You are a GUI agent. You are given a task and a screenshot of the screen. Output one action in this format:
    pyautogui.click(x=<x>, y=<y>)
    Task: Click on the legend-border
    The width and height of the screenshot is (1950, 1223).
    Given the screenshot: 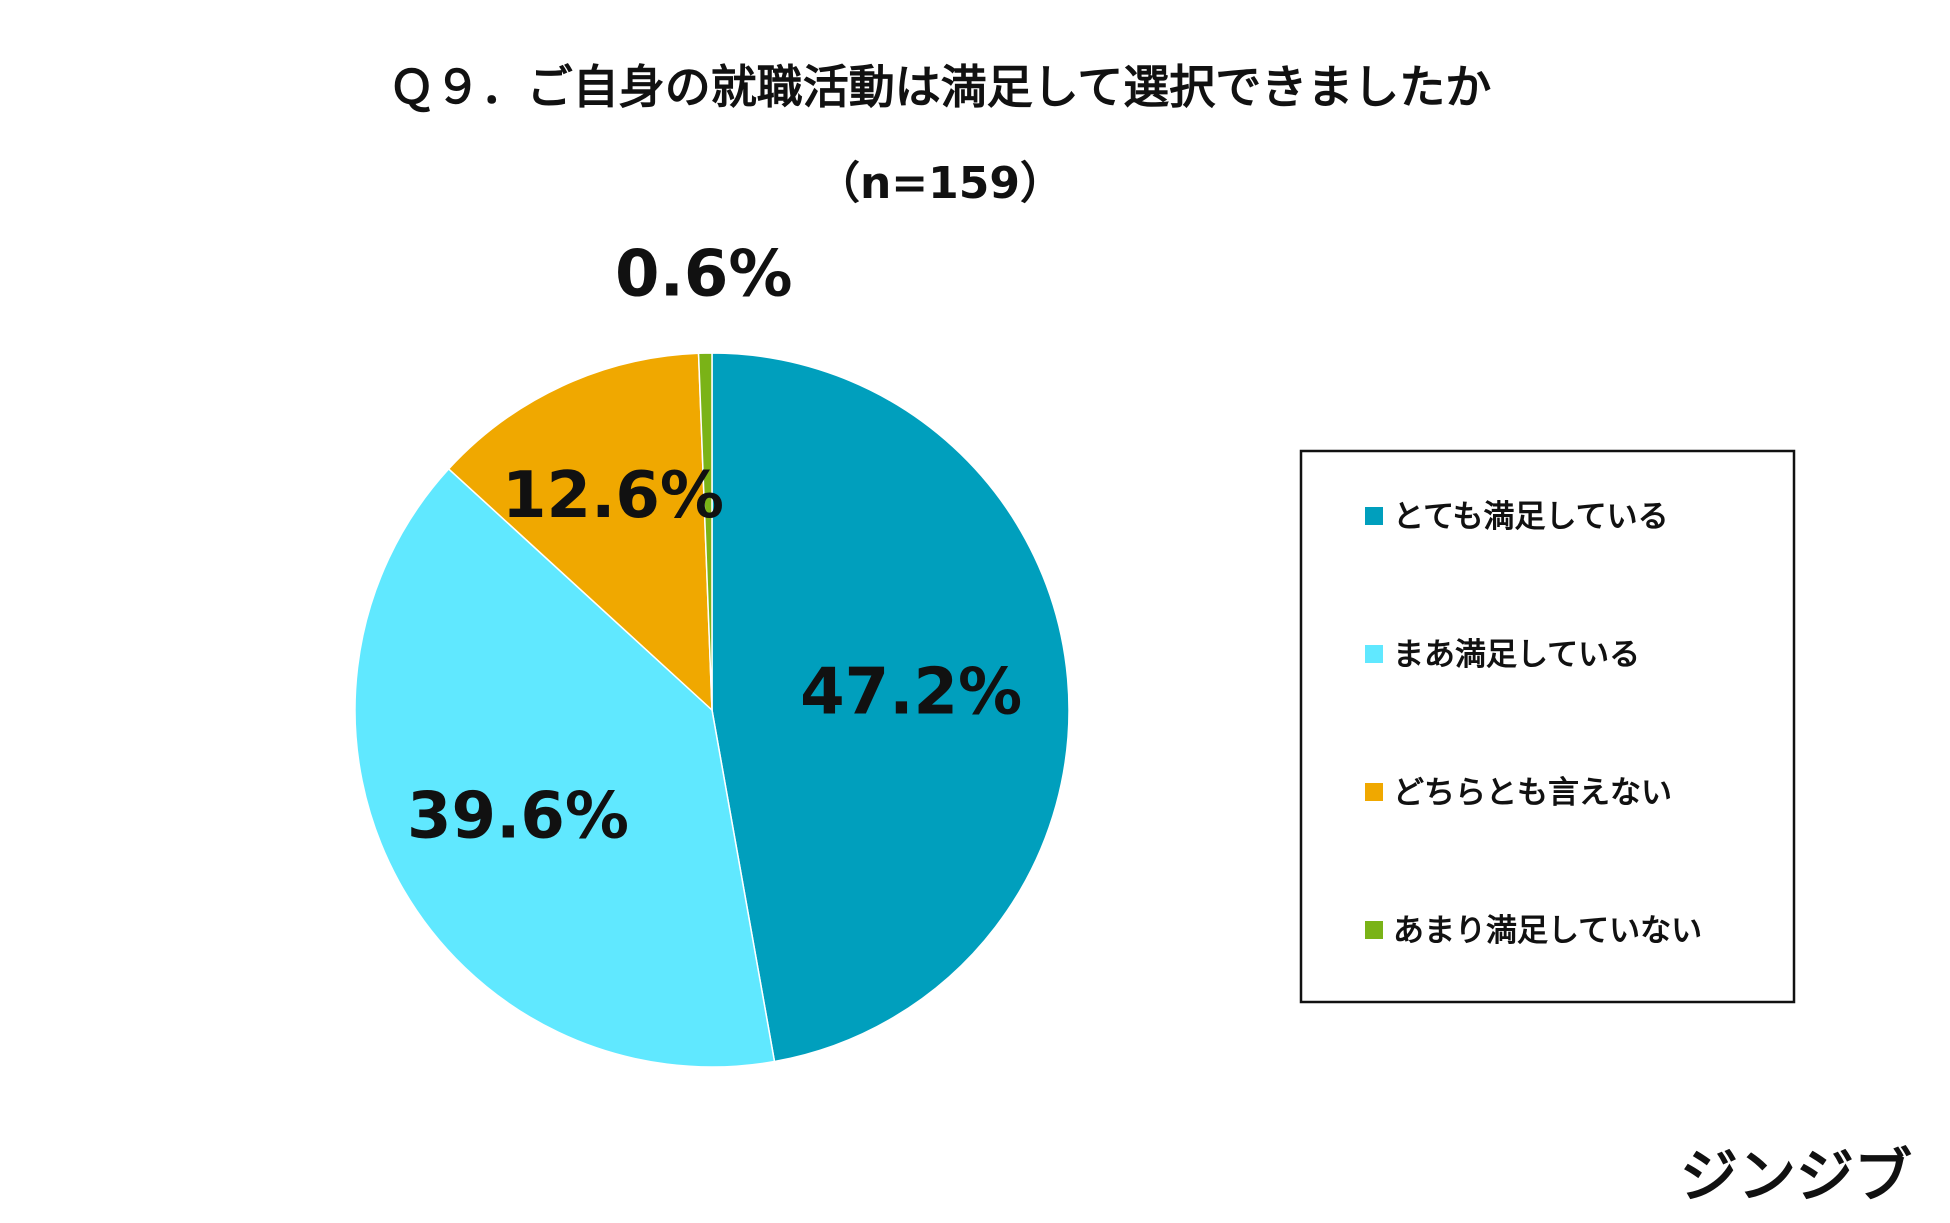 What is the action you would take?
    pyautogui.click(x=1547, y=726)
    